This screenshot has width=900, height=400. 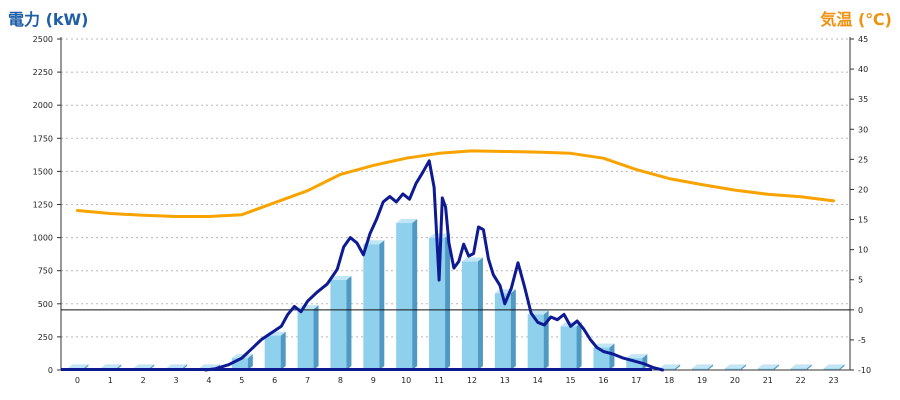 I want to click on right-tick-label: 40, so click(x=863, y=69).